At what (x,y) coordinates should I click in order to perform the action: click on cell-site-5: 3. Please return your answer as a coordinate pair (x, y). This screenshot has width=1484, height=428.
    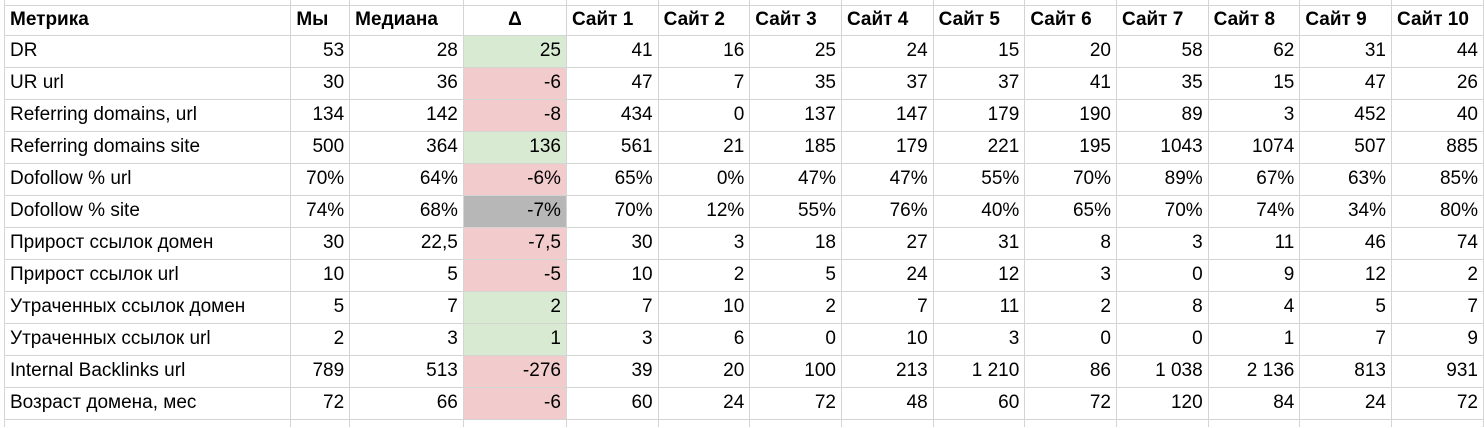
    Looking at the image, I should click on (979, 339).